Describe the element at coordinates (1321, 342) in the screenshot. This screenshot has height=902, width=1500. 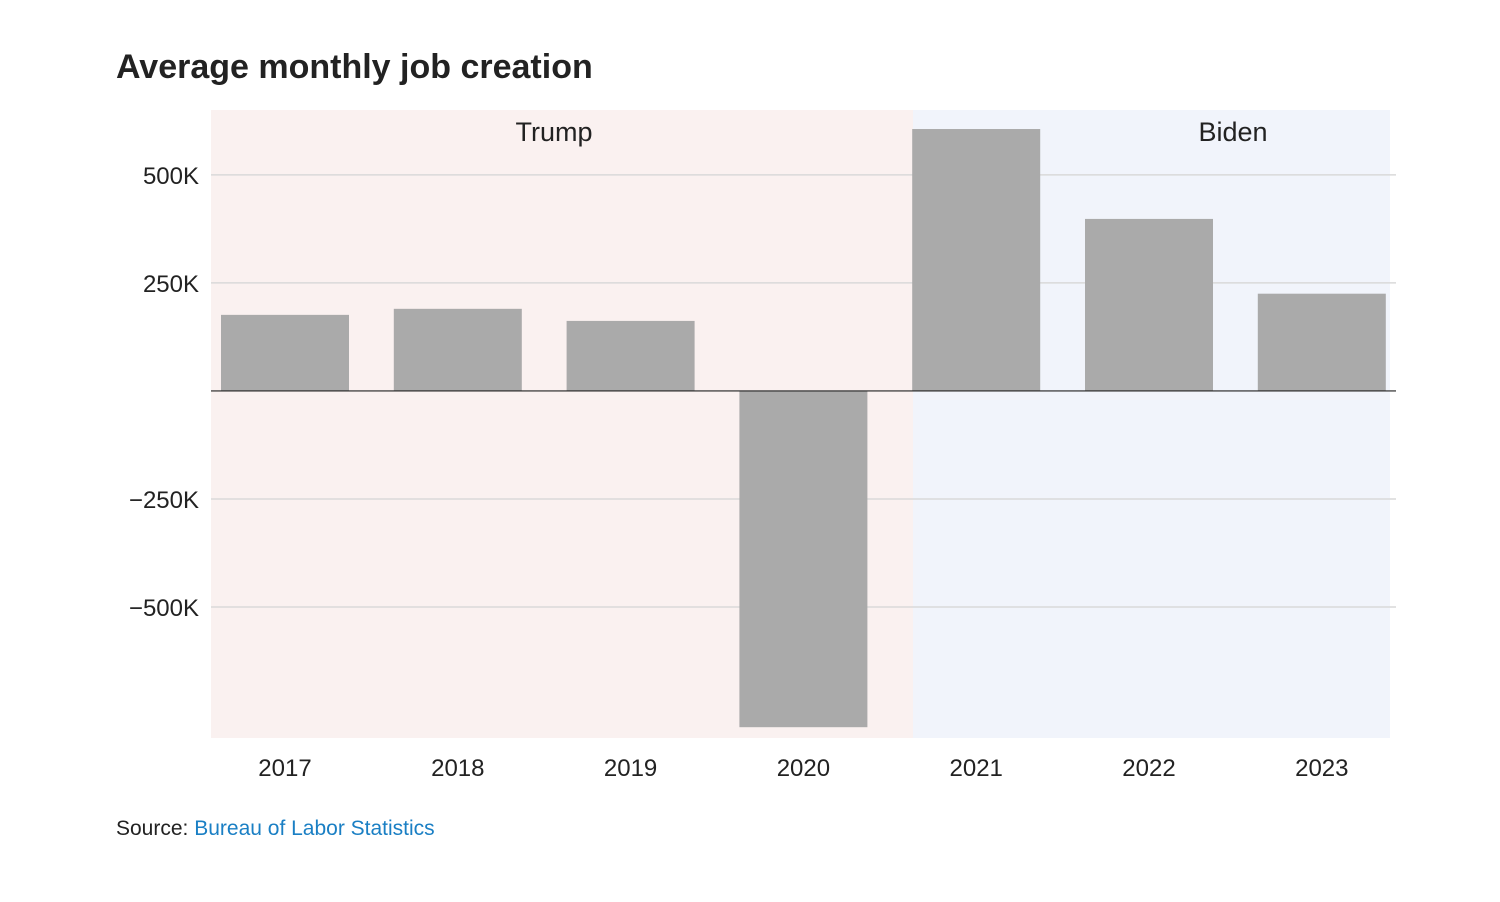
I see `bar-2023` at that location.